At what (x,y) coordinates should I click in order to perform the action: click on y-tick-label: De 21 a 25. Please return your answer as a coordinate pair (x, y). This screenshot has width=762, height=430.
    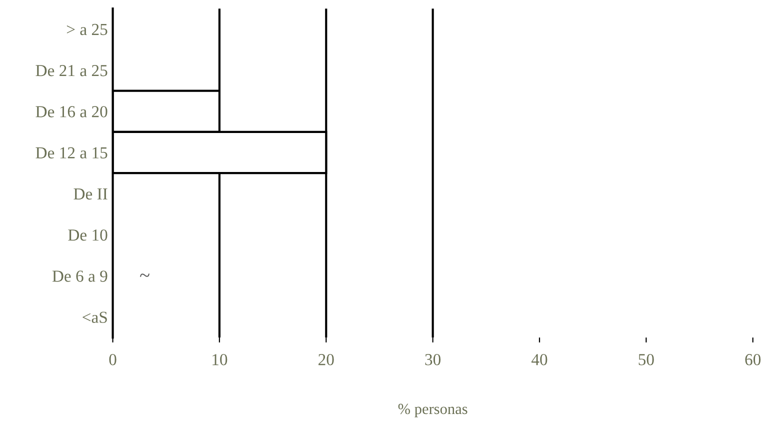
    Looking at the image, I should click on (72, 70).